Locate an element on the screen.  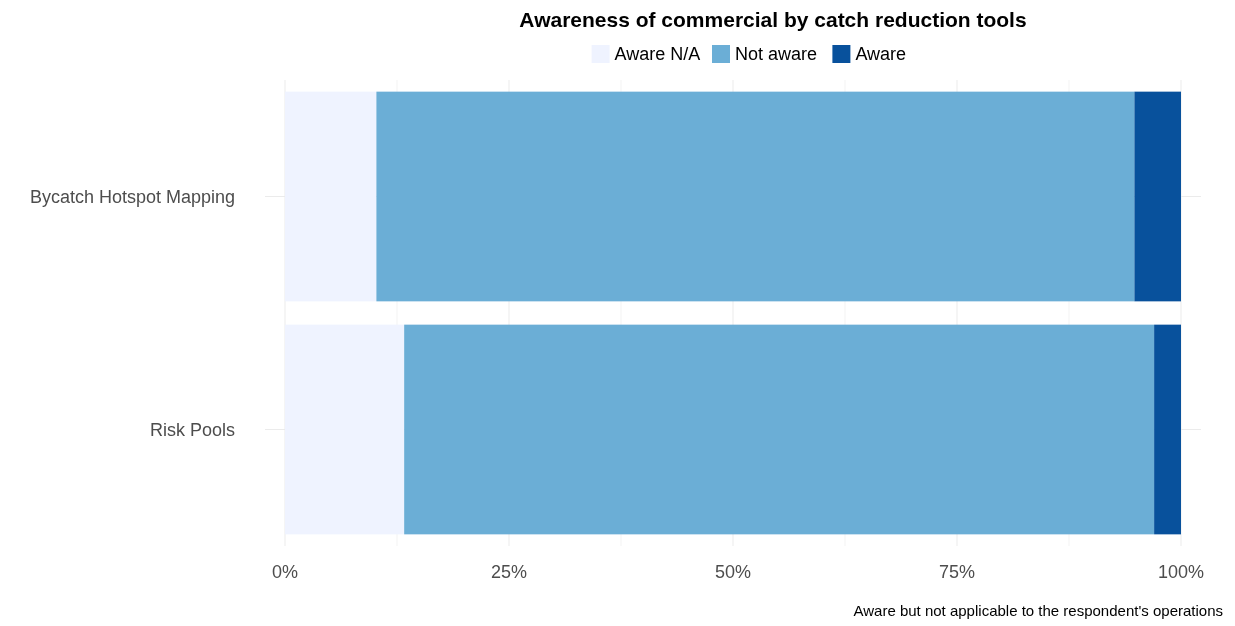
x-tick-label: 0% is located at coordinates (285, 572).